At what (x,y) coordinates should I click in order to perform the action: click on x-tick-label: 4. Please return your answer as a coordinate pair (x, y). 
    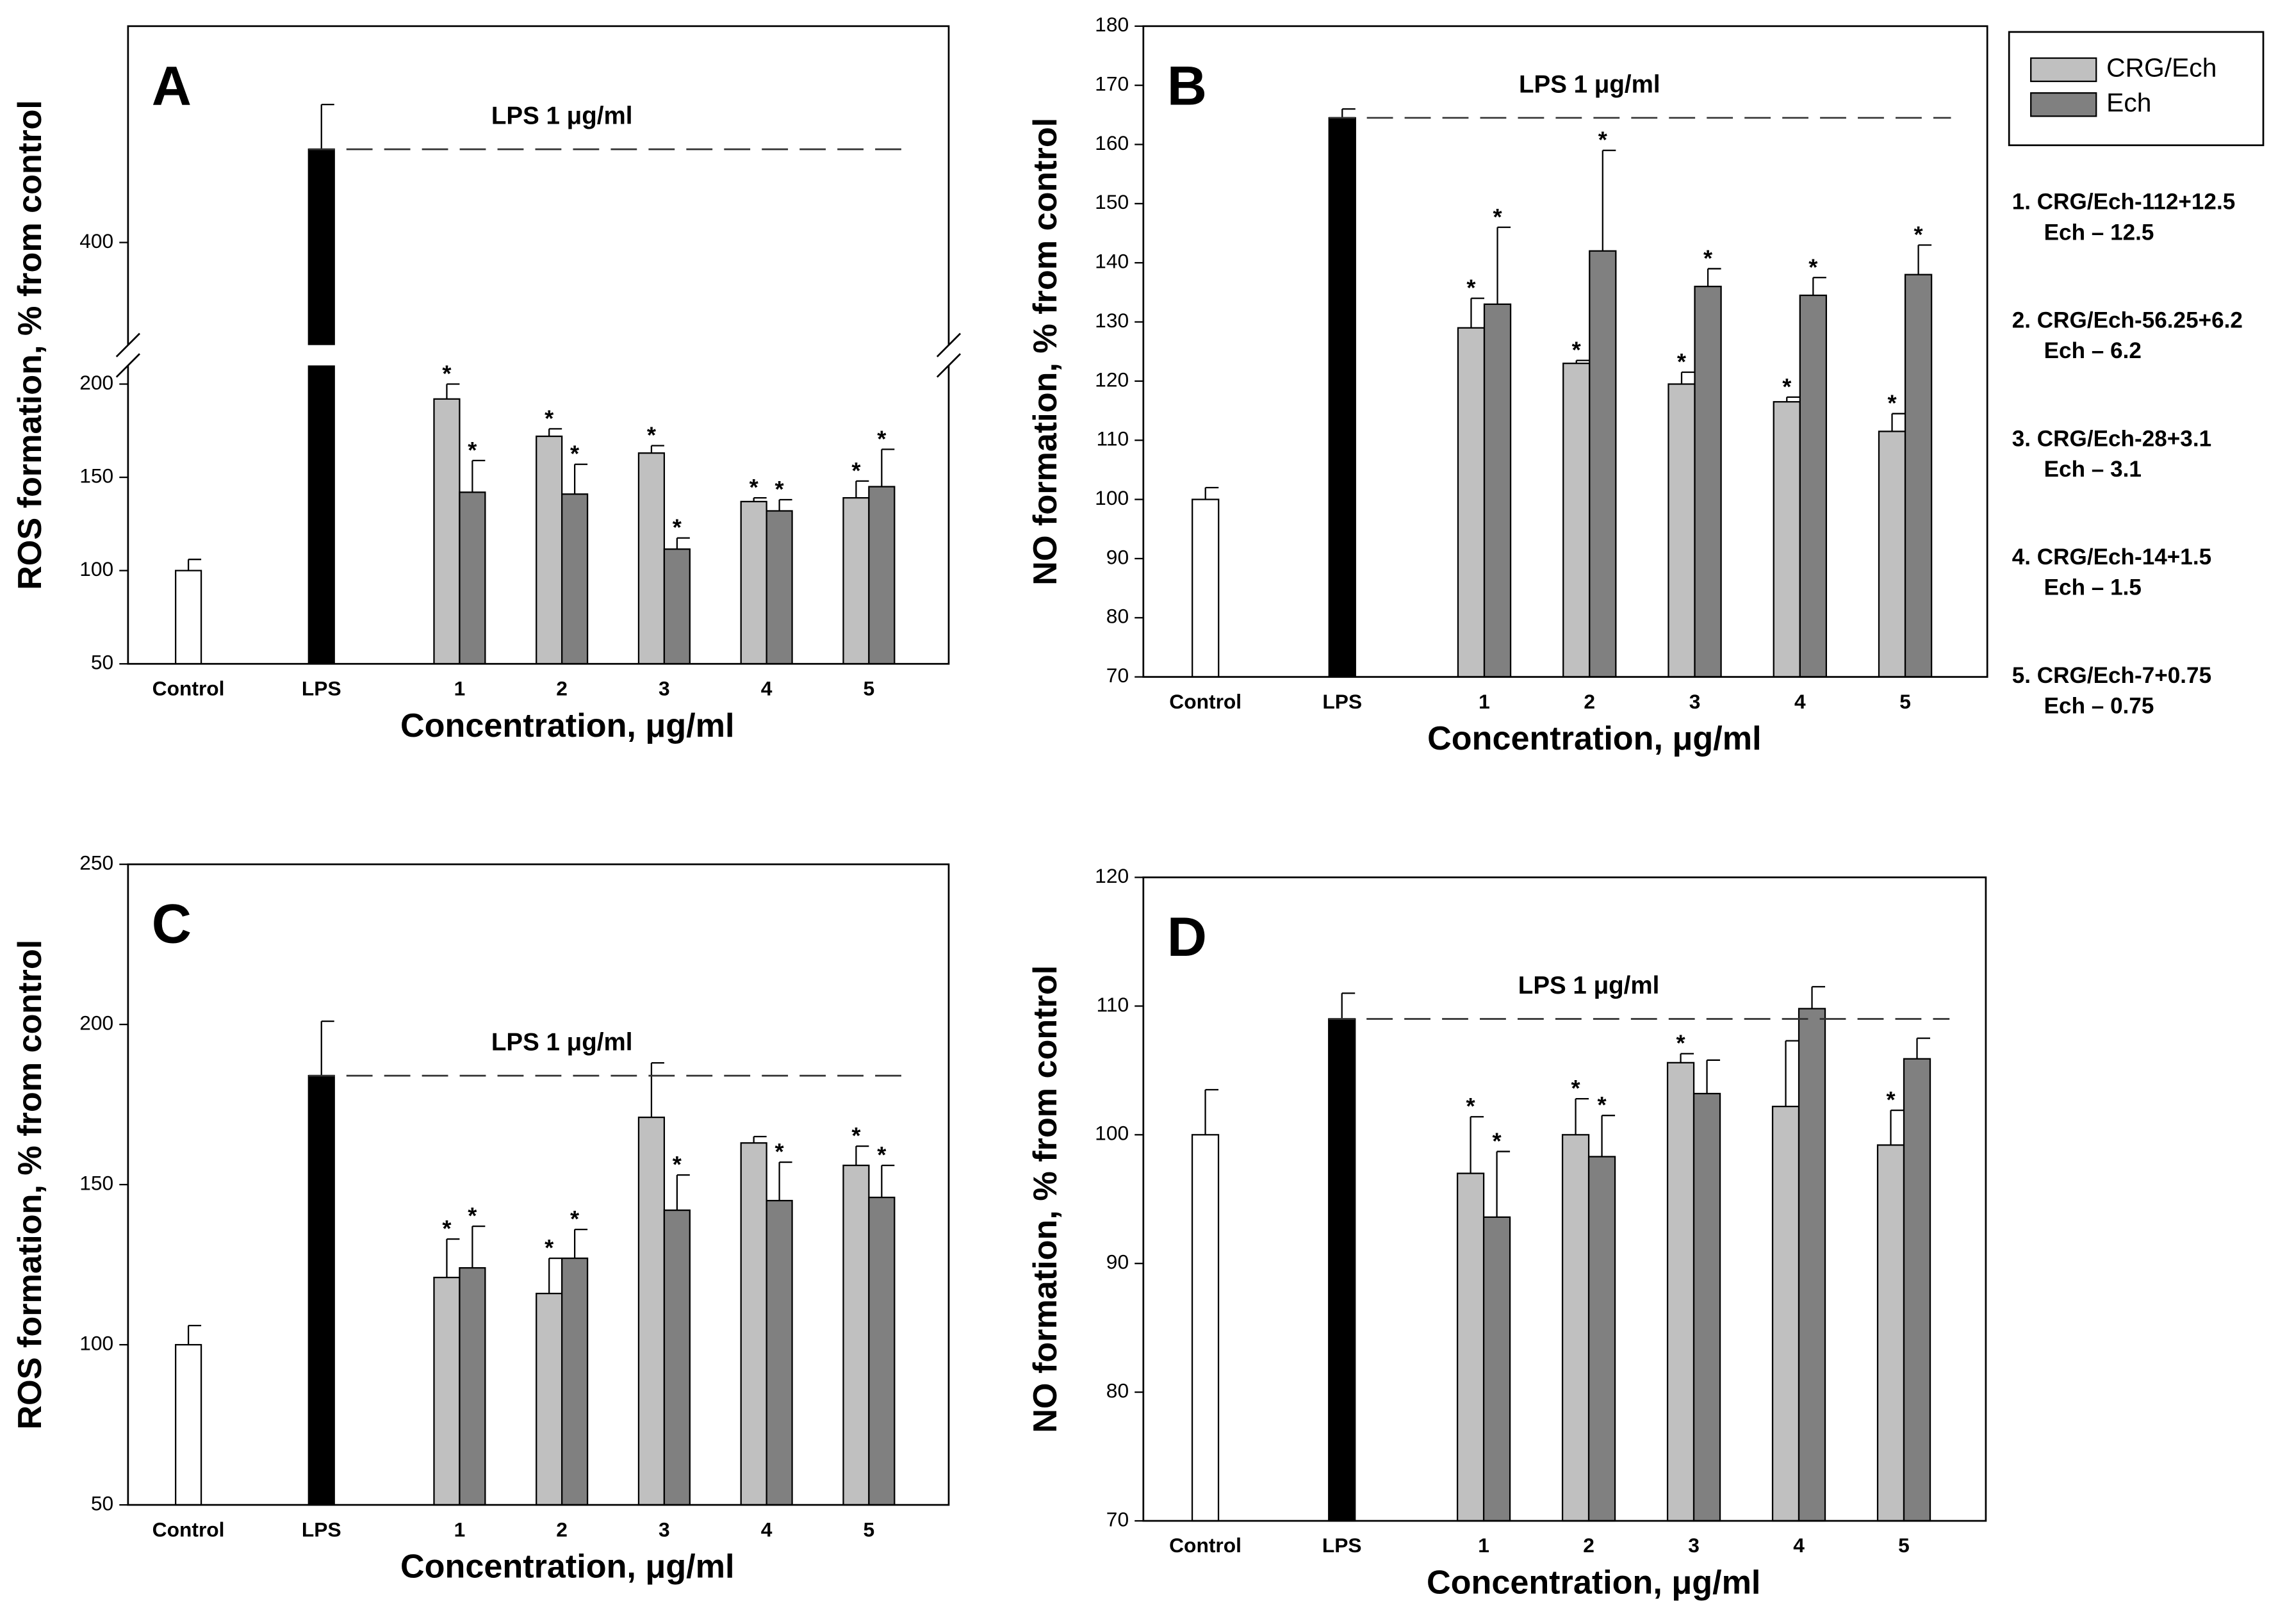
    Looking at the image, I should click on (767, 1530).